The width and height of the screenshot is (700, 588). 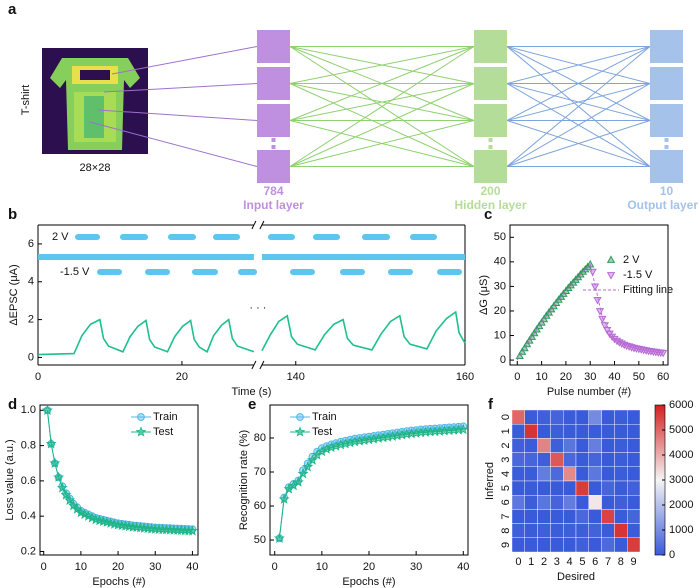 What do you see at coordinates (192, 567) in the screenshot?
I see `x-tick-label: 40` at bounding box center [192, 567].